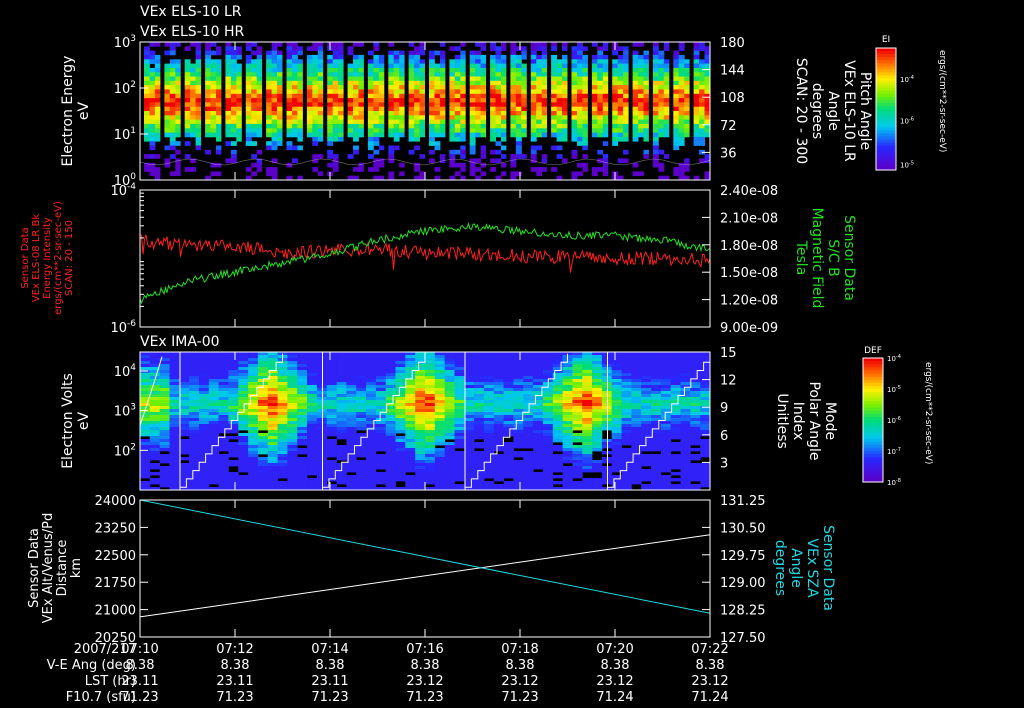  Describe the element at coordinates (886, 156) in the screenshot. I see `colorbar-swatch` at that location.